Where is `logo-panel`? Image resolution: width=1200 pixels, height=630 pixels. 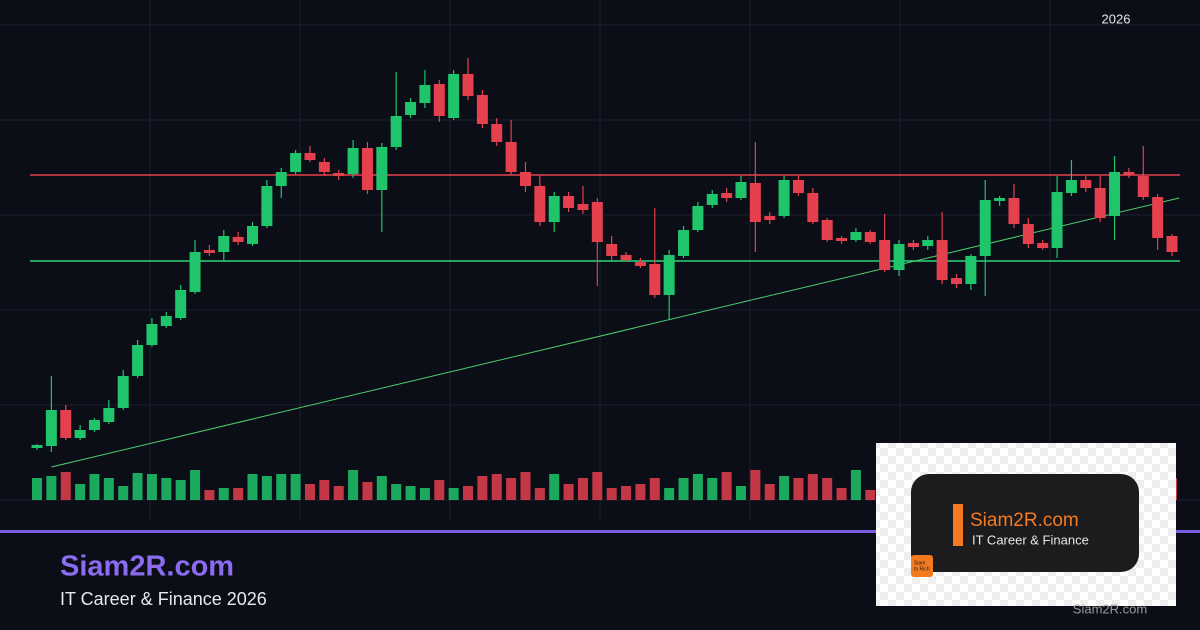
logo-panel is located at coordinates (1025, 523).